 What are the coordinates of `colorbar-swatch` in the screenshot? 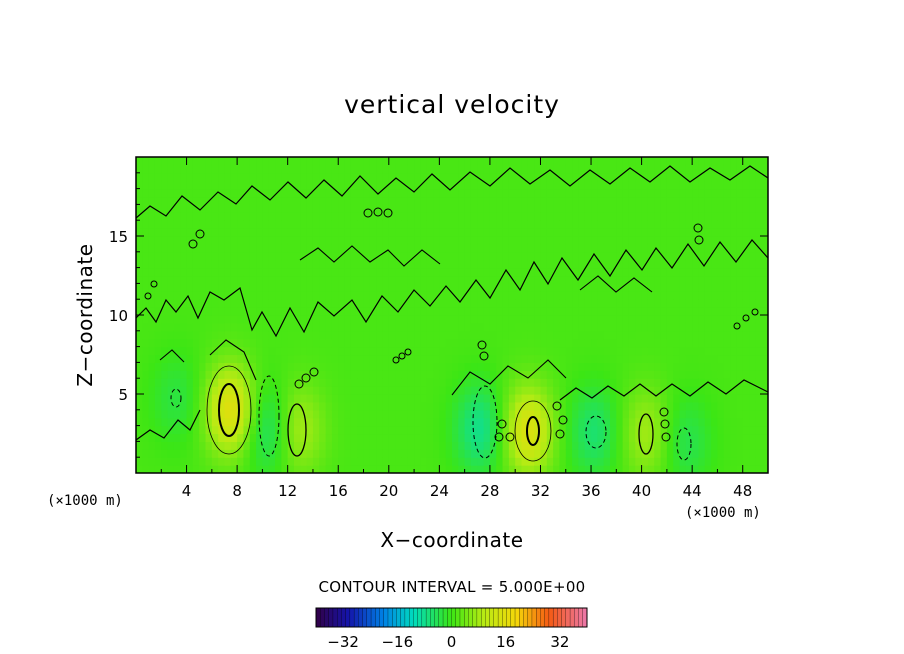 It's located at (471, 617).